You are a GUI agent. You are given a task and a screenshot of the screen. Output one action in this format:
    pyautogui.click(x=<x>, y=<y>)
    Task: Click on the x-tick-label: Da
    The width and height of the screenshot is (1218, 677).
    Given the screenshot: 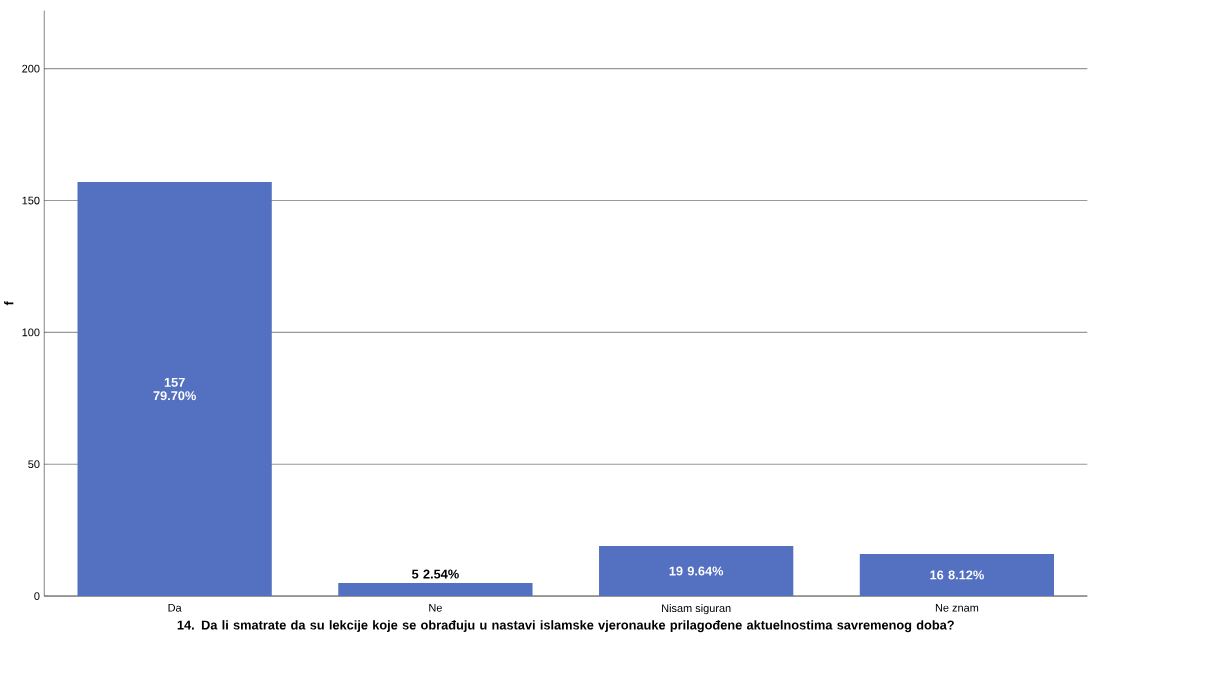 What is the action you would take?
    pyautogui.click(x=175, y=607)
    